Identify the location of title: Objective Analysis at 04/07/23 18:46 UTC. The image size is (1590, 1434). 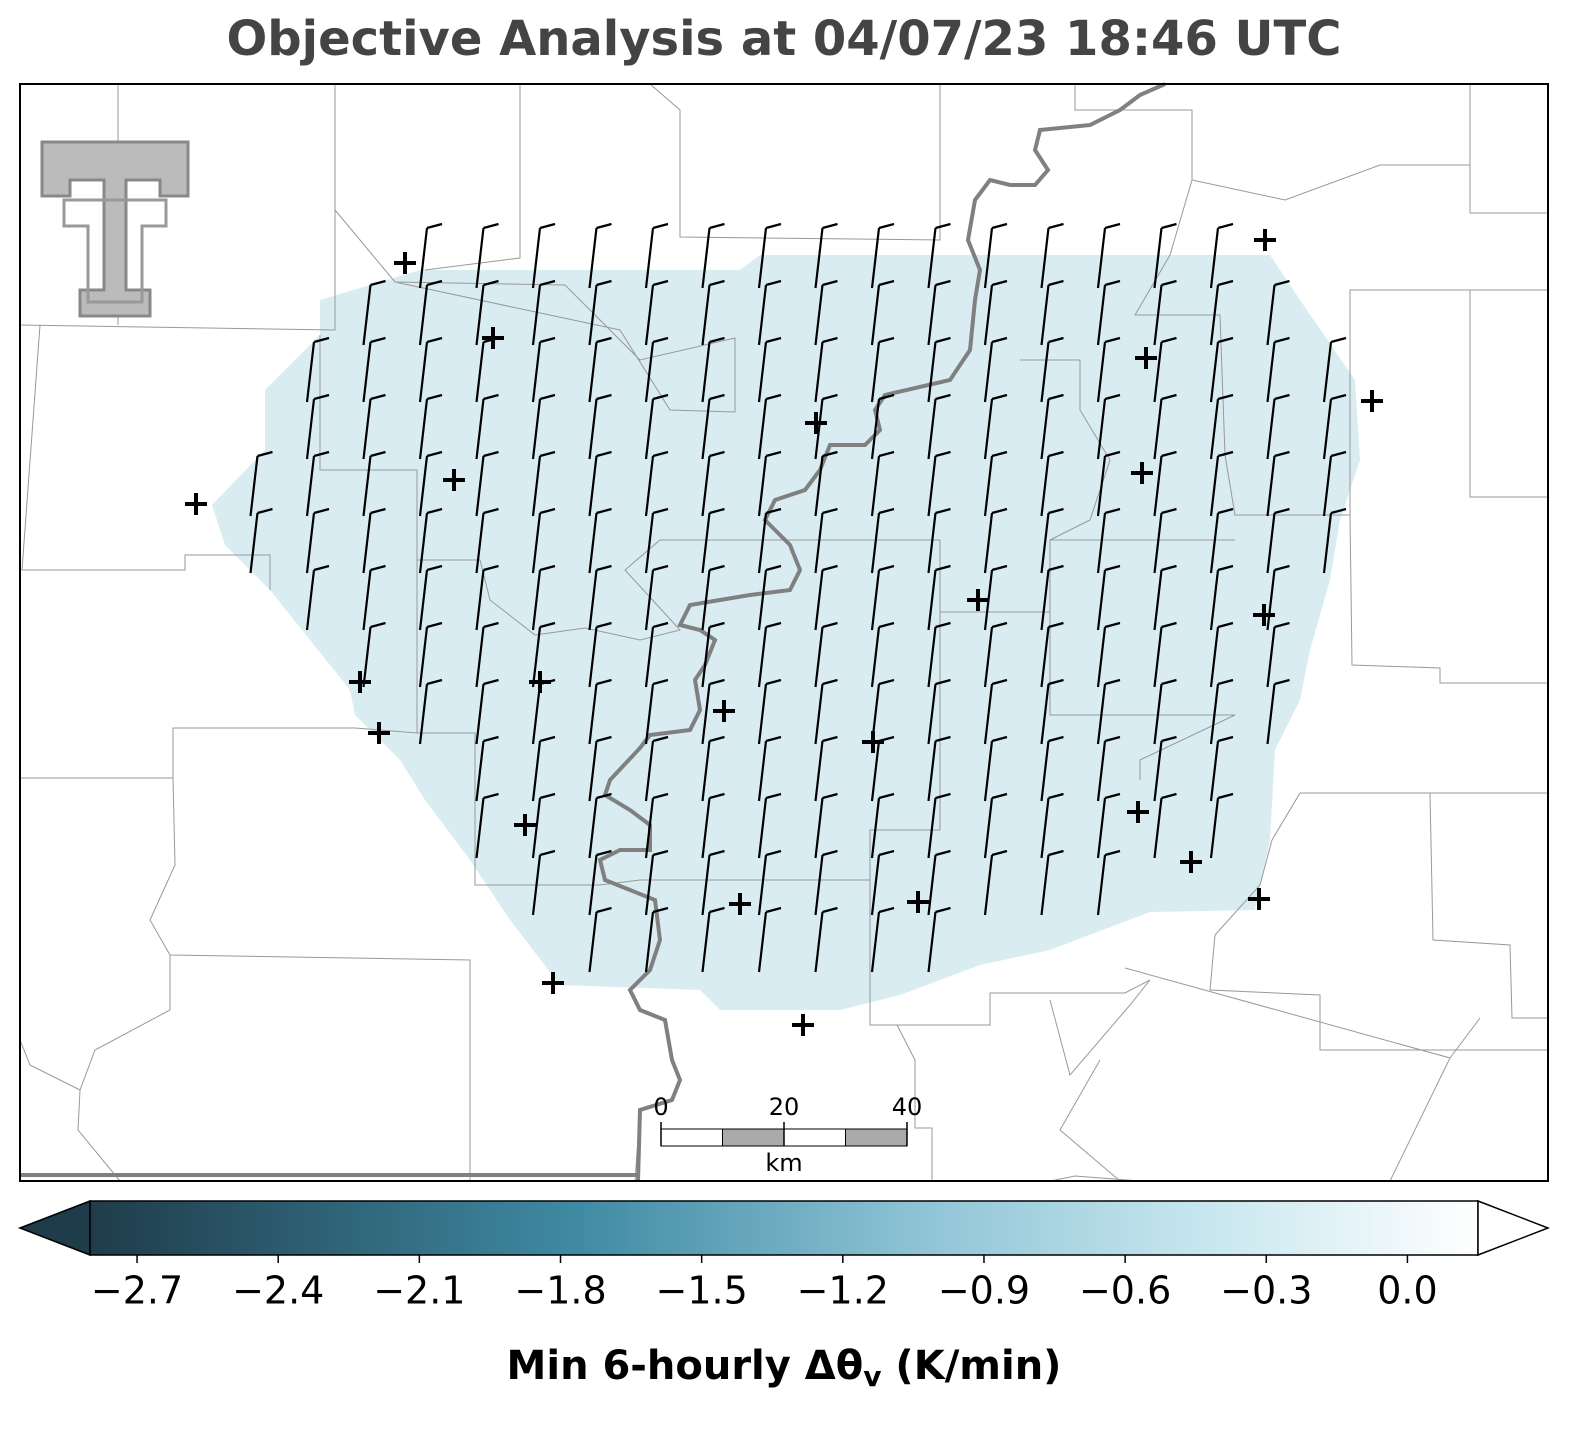
(784, 39).